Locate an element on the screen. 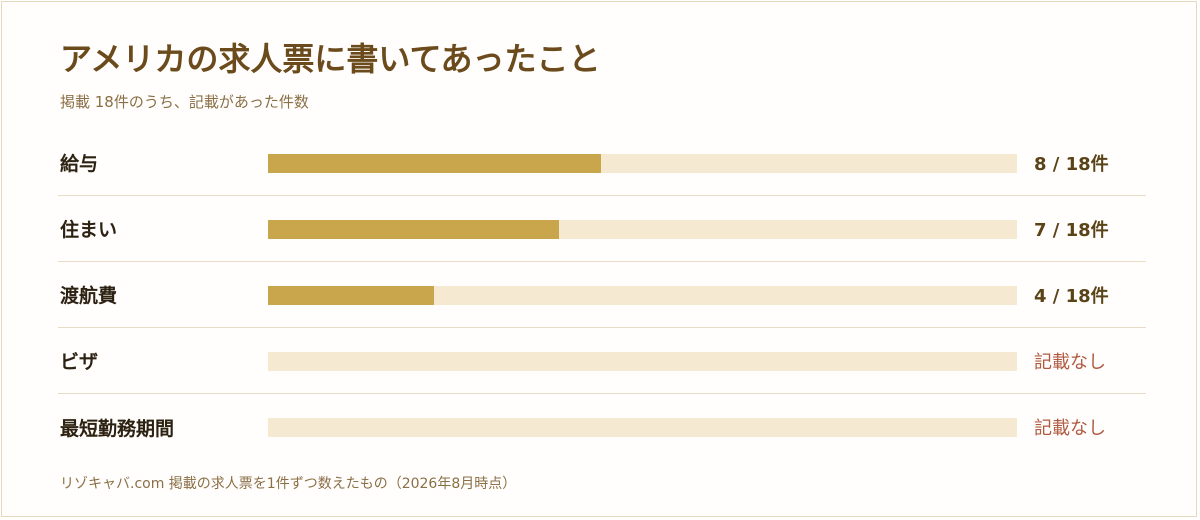  bar-row: 住まい 7 / 18件 is located at coordinates (602, 229).